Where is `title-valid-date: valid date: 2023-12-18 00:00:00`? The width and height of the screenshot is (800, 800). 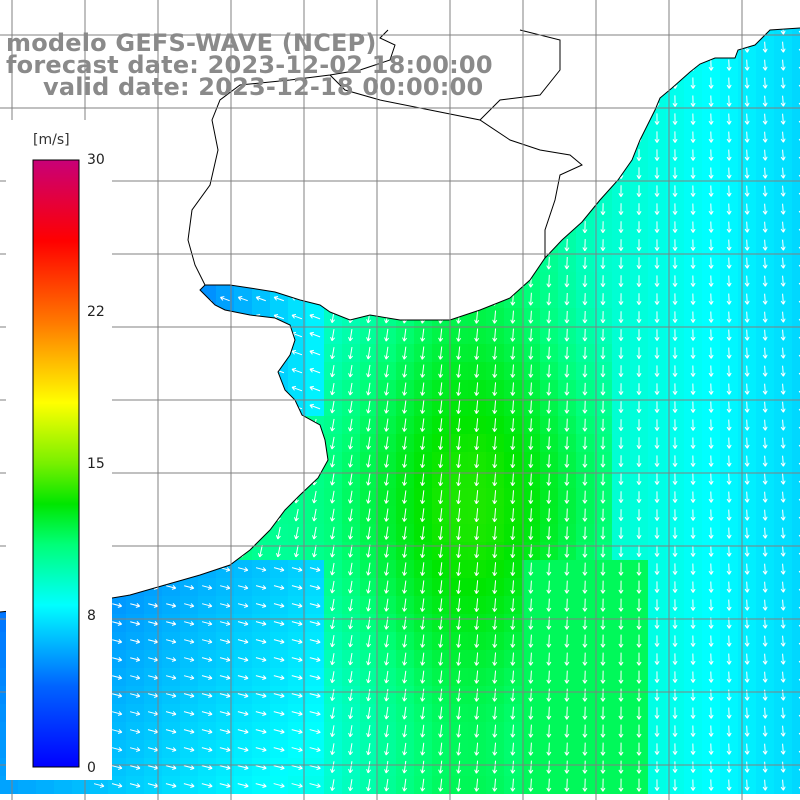 title-valid-date: valid date: 2023-12-18 00:00:00 is located at coordinates (263, 87).